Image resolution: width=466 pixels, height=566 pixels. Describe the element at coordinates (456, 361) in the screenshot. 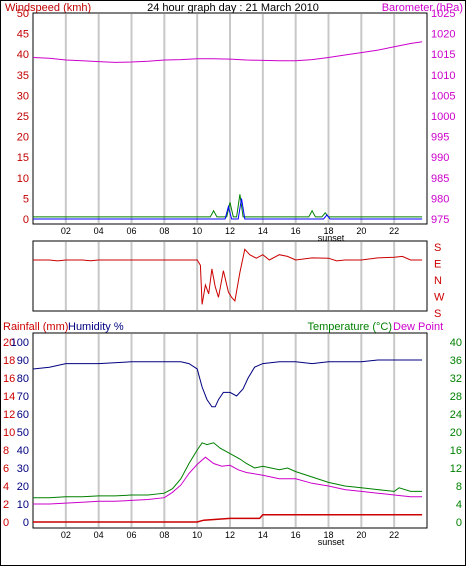

I see `temperature-tick-9: 36` at that location.